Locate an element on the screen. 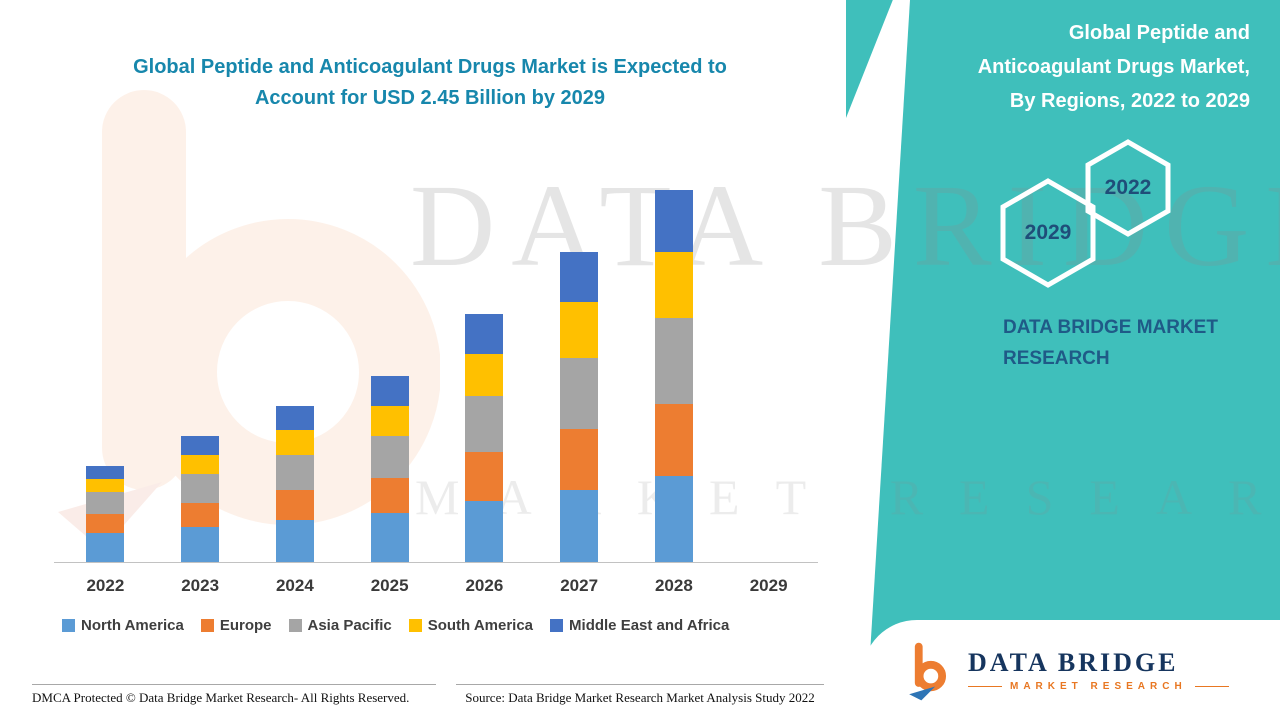  legend-label-asia-pacific: Asia Pacific is located at coordinates (349, 625).